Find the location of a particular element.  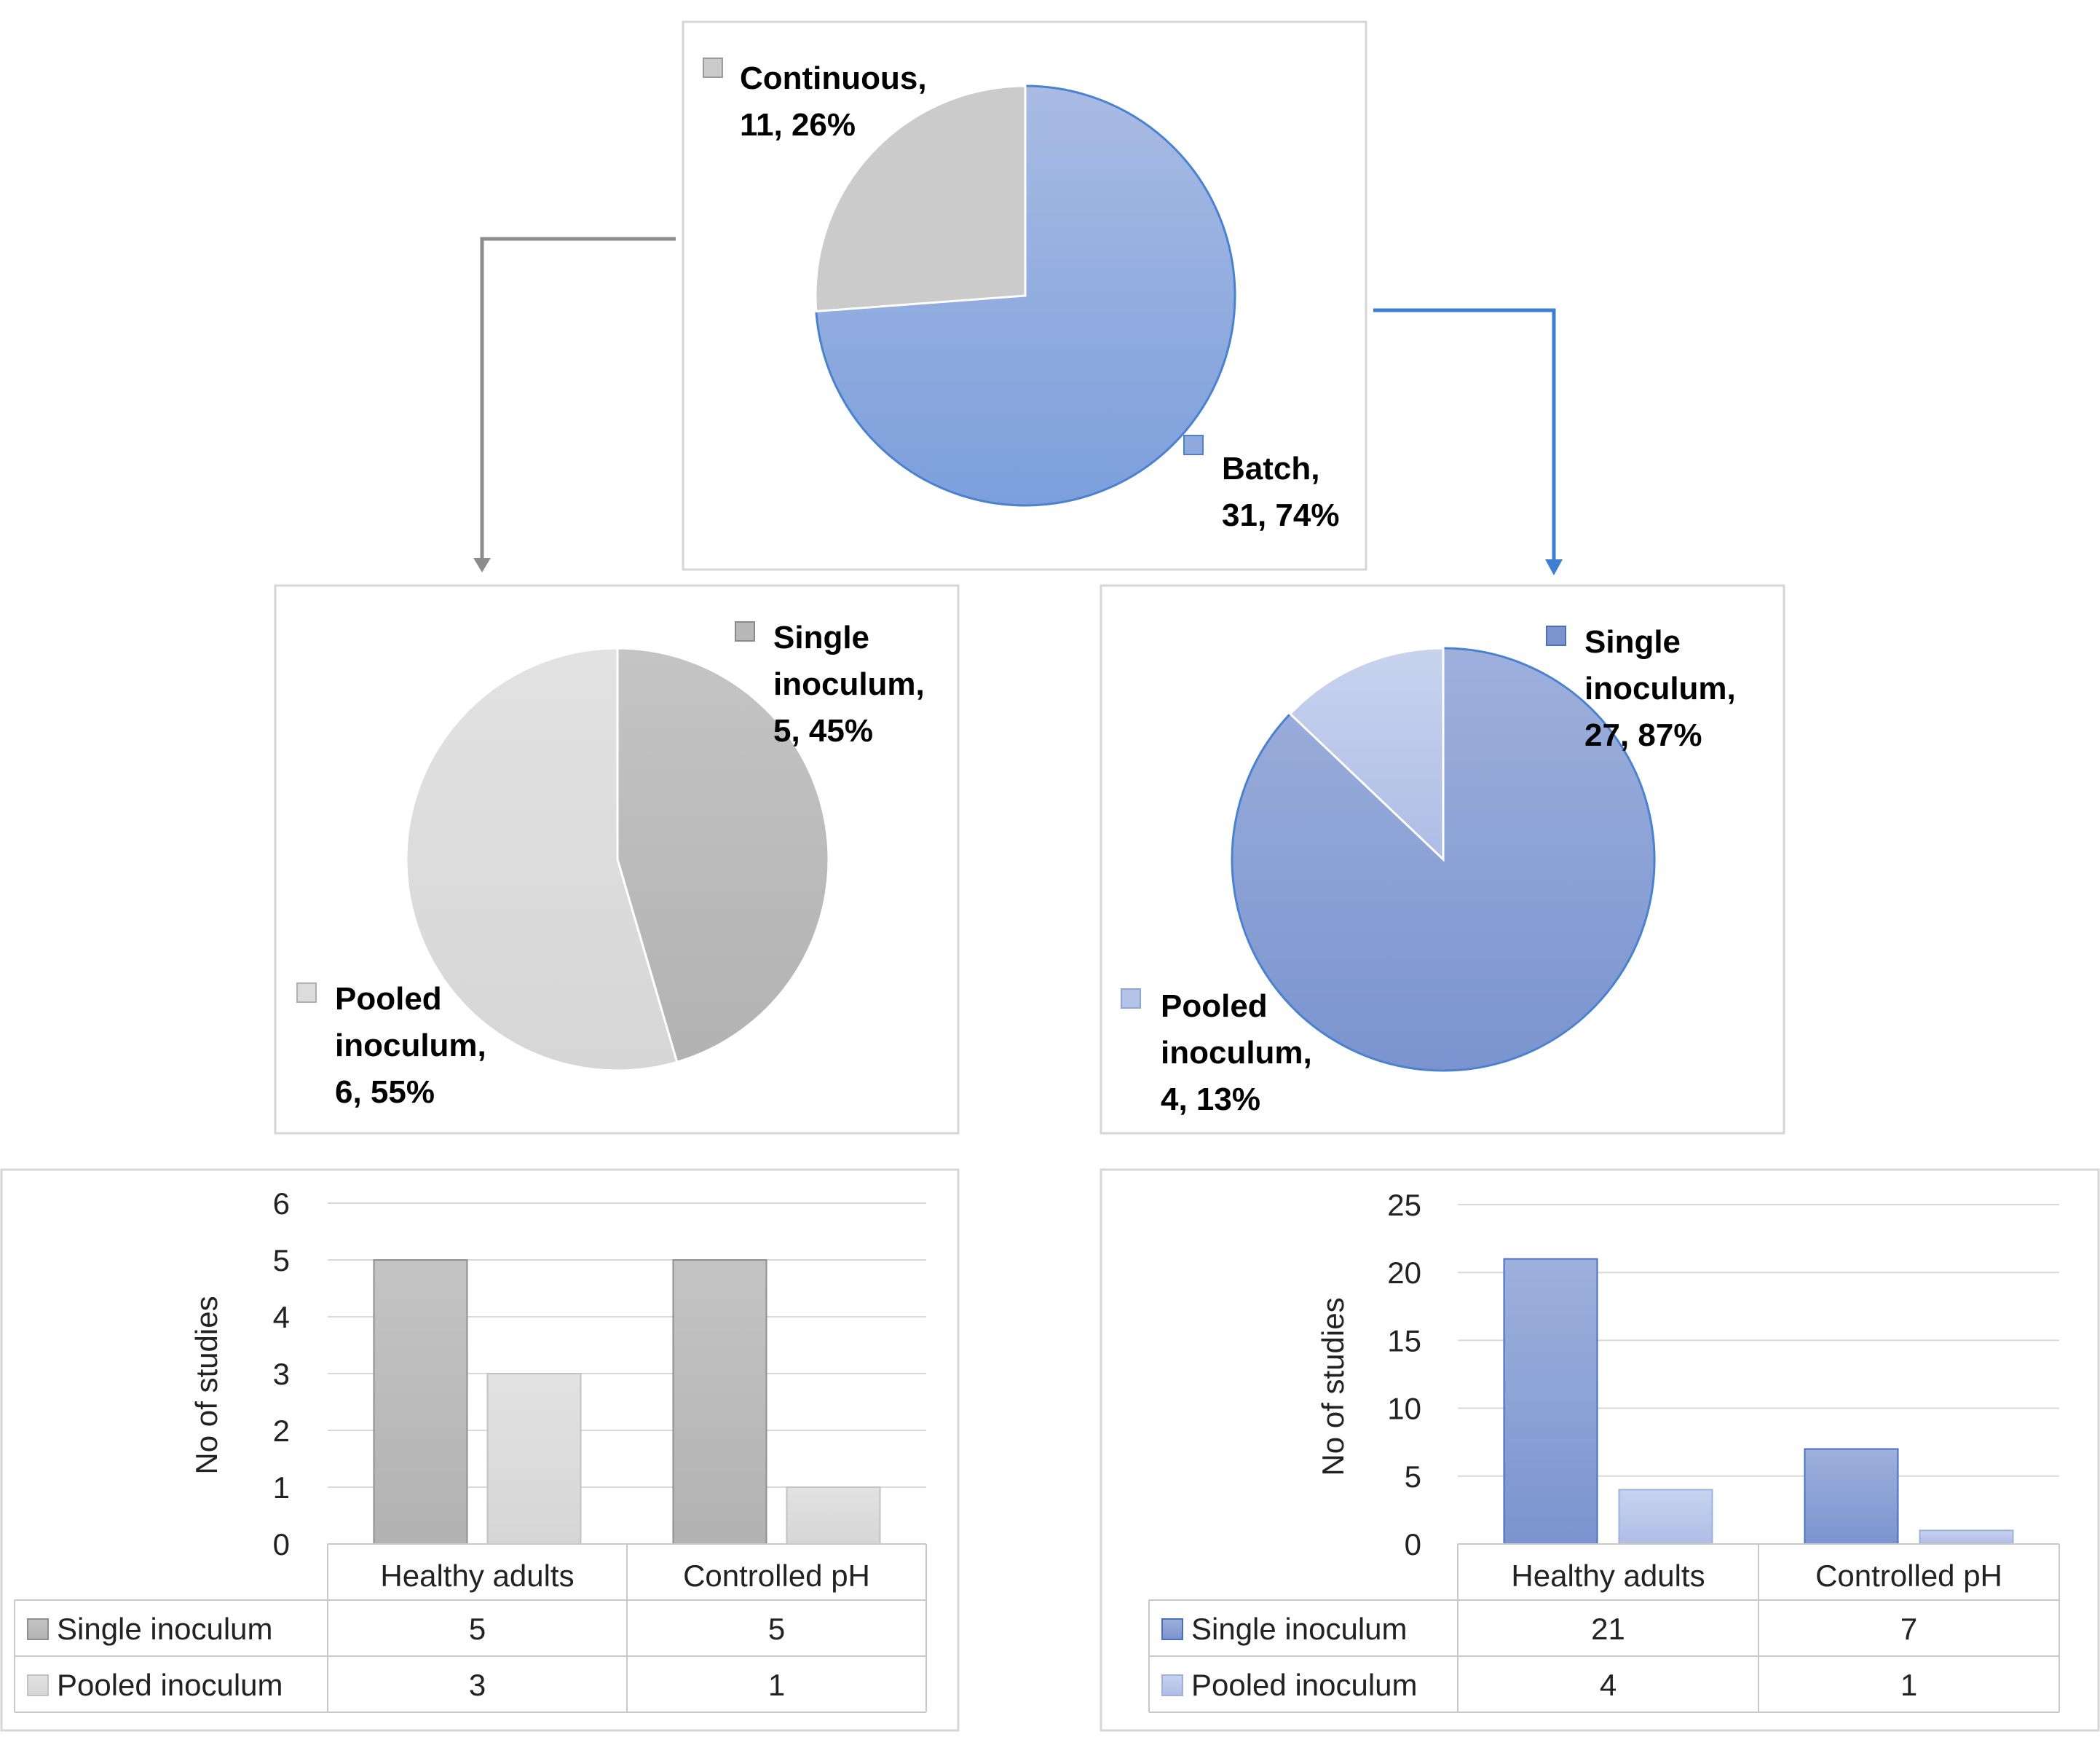

table-cell-pooled-inoculum-healthy-adults: 3 is located at coordinates (477, 1685).